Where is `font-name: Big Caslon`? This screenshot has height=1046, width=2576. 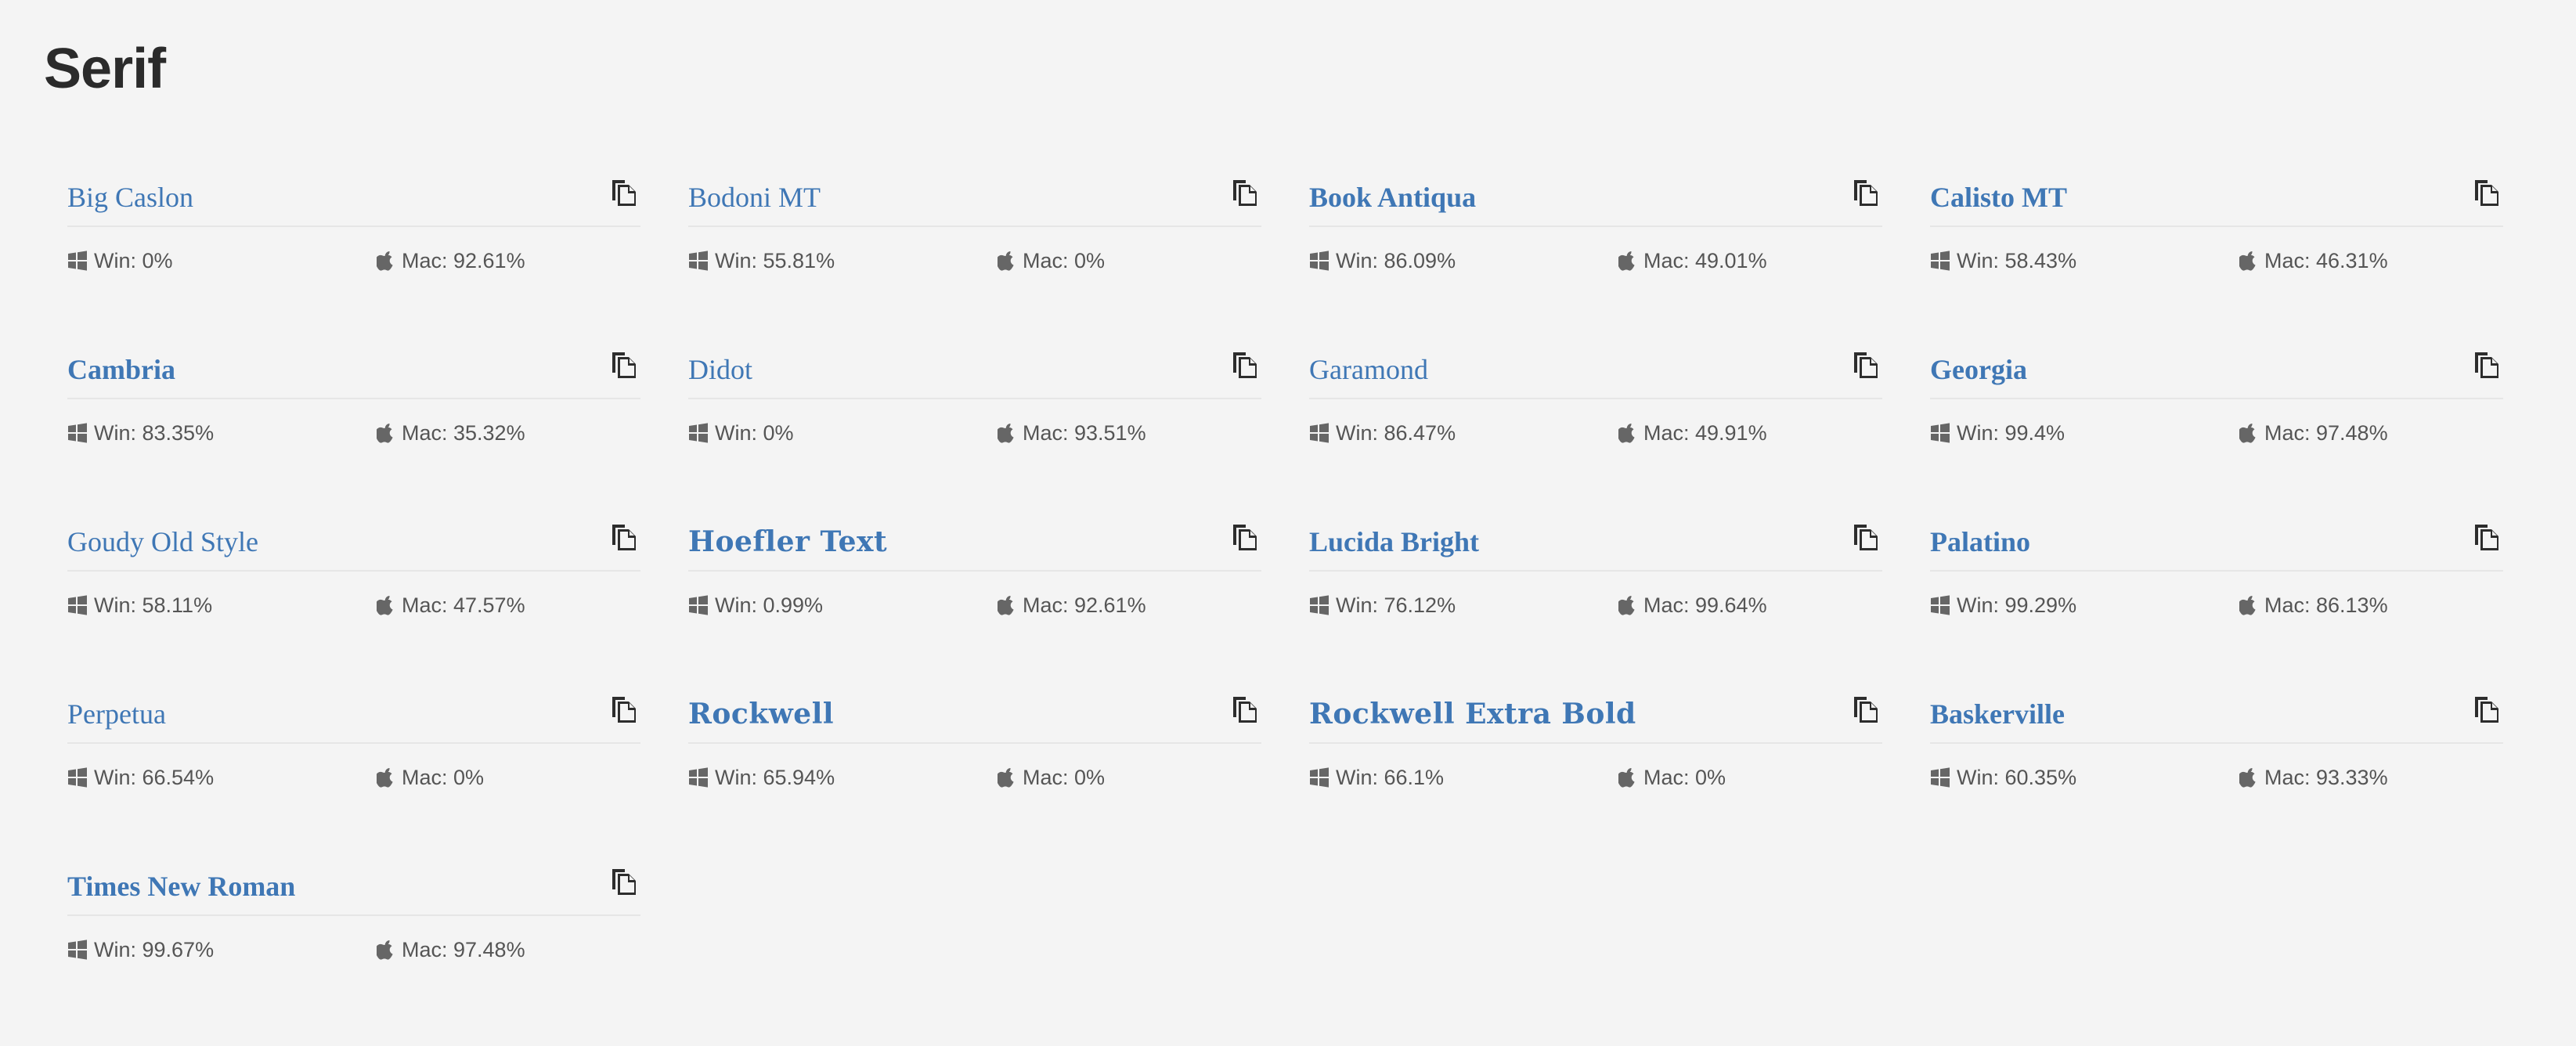
font-name: Big Caslon is located at coordinates (130, 197).